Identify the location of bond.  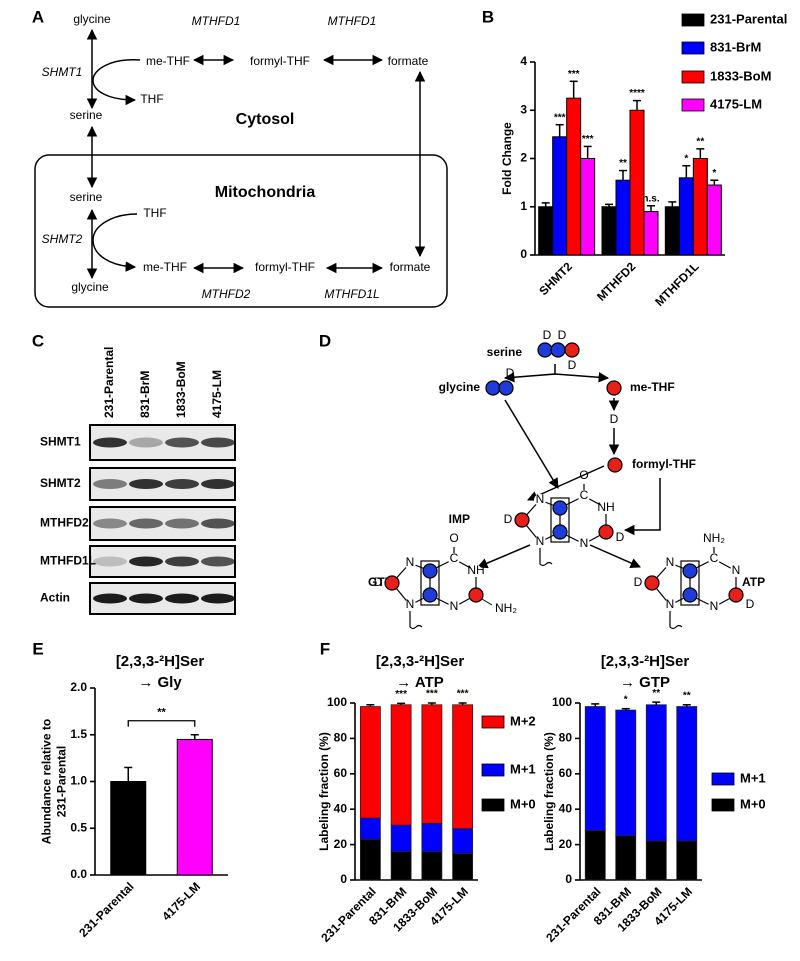
(487, 602).